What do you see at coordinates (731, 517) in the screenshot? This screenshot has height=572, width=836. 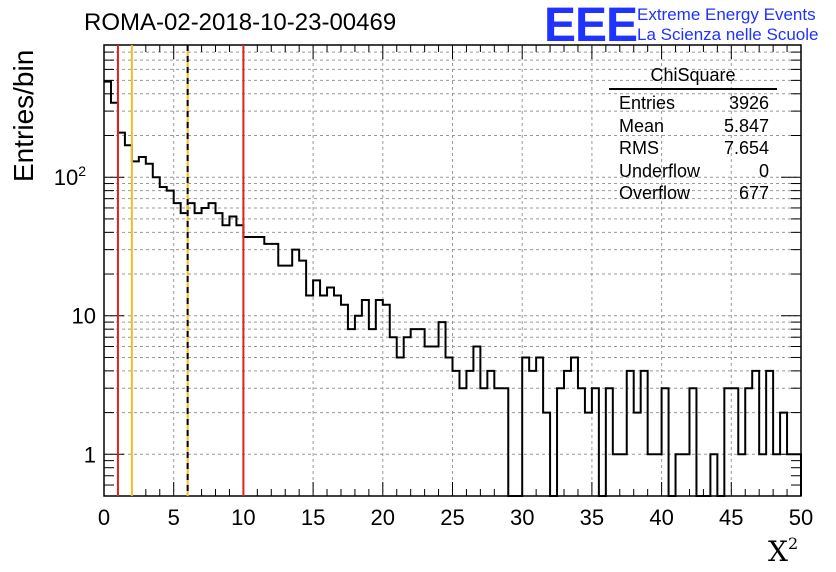 I see `x-tick-label: 45` at bounding box center [731, 517].